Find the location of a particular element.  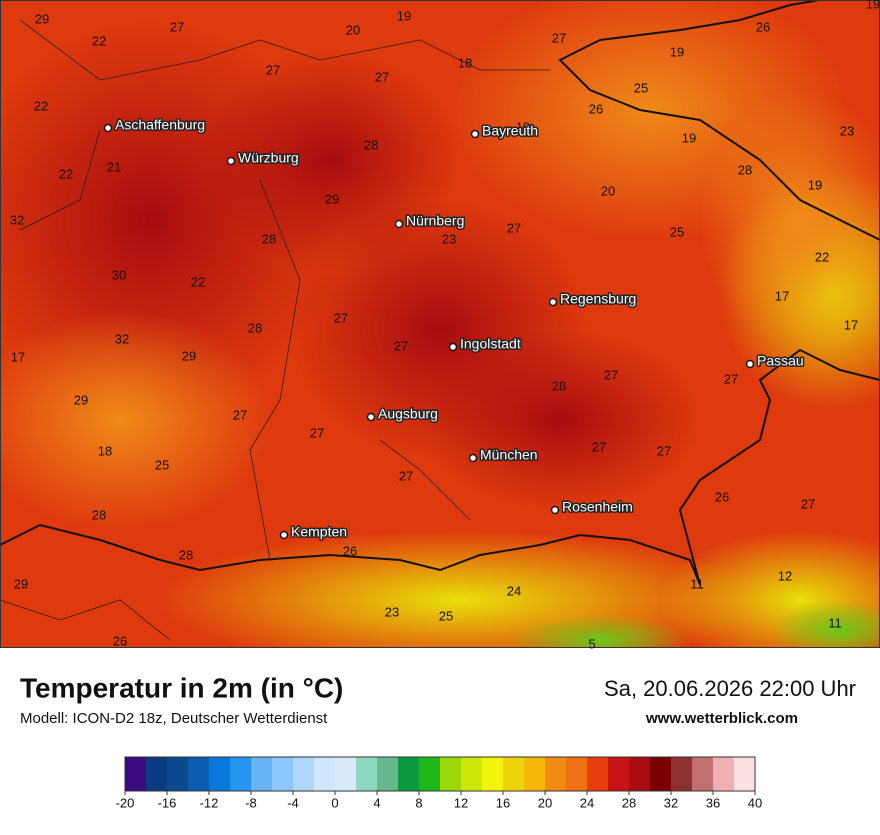

temperature-label: 20 is located at coordinates (353, 29).